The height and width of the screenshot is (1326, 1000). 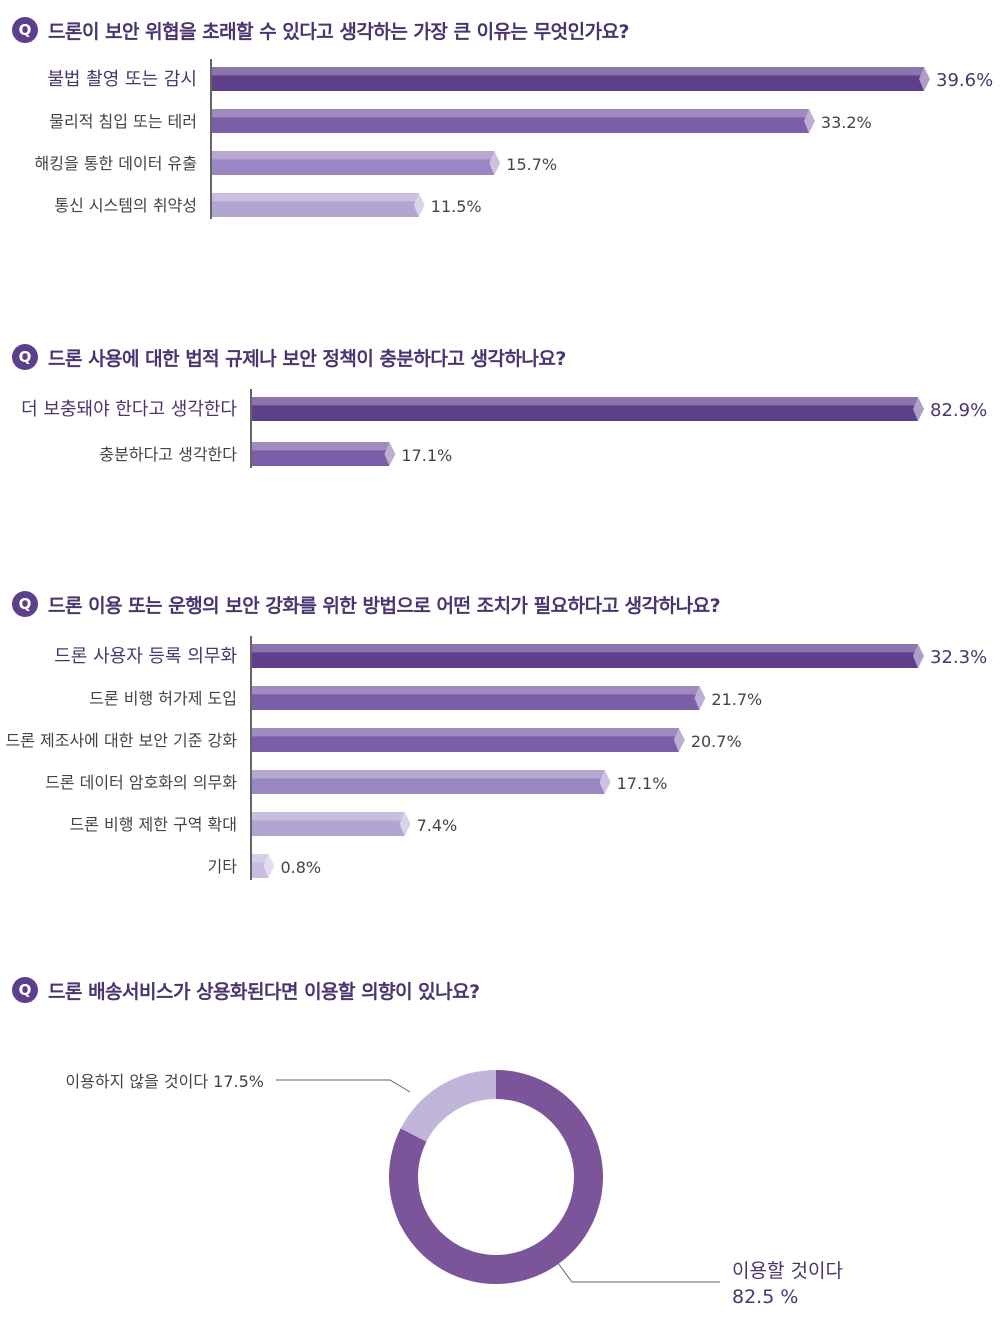 What do you see at coordinates (168, 454) in the screenshot?
I see `category-label: 충분하다고 생각한다` at bounding box center [168, 454].